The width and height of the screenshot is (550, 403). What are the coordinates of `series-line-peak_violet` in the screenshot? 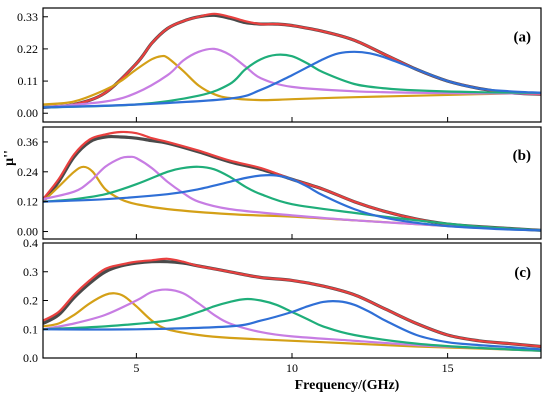 It's located at (292, 78).